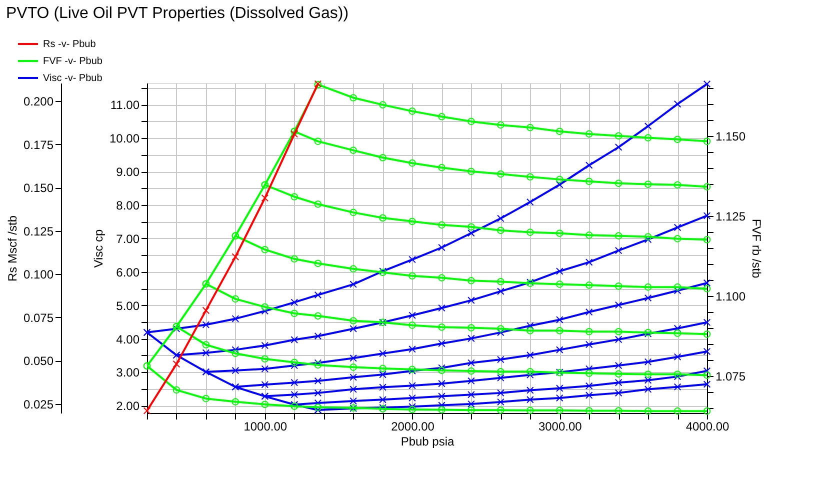 This screenshot has height=492, width=837. I want to click on legend-label: Visc -v- Pbub, so click(73, 78).